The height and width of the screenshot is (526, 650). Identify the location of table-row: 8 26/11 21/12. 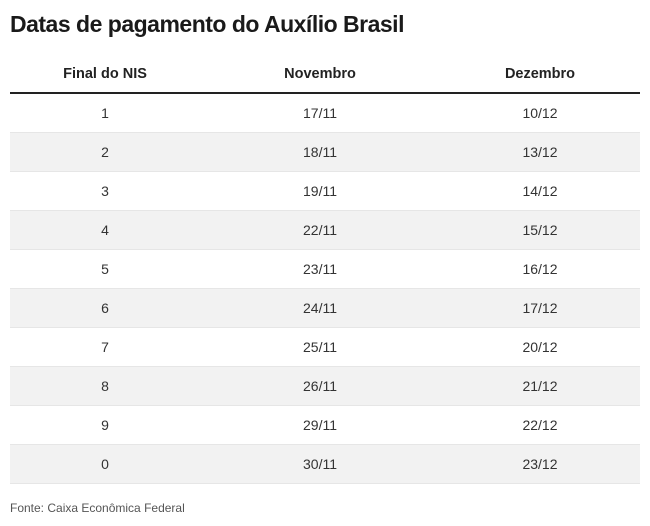
(325, 386).